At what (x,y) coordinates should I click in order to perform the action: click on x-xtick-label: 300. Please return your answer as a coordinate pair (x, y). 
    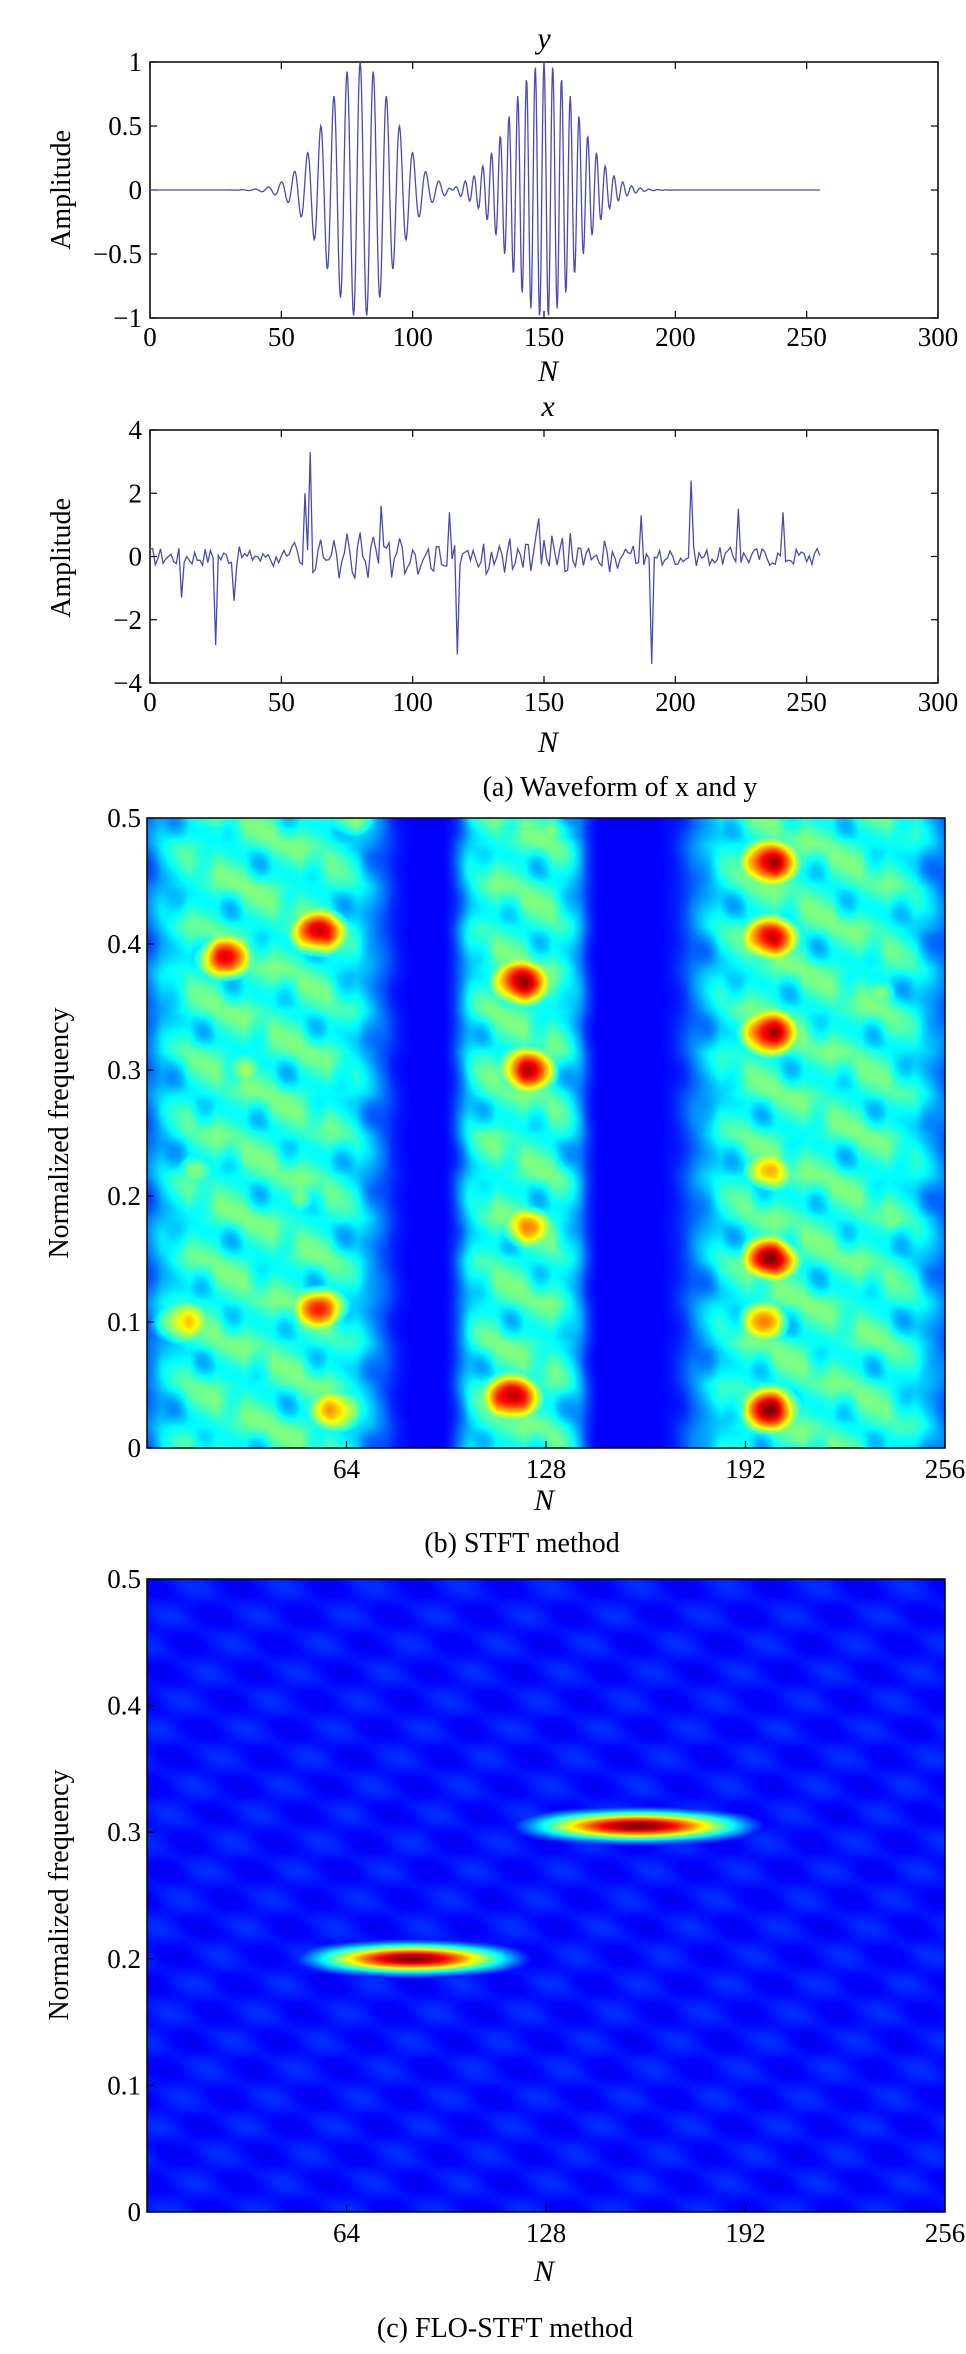
    Looking at the image, I should click on (938, 702).